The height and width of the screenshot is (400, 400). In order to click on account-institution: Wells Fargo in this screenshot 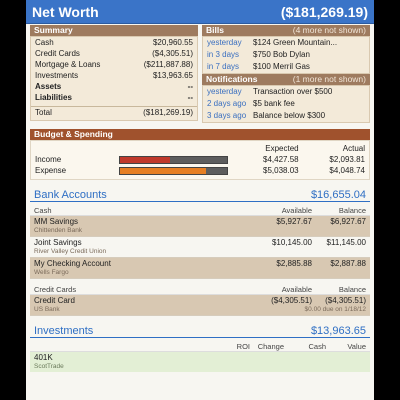, I will do `click(51, 272)`.